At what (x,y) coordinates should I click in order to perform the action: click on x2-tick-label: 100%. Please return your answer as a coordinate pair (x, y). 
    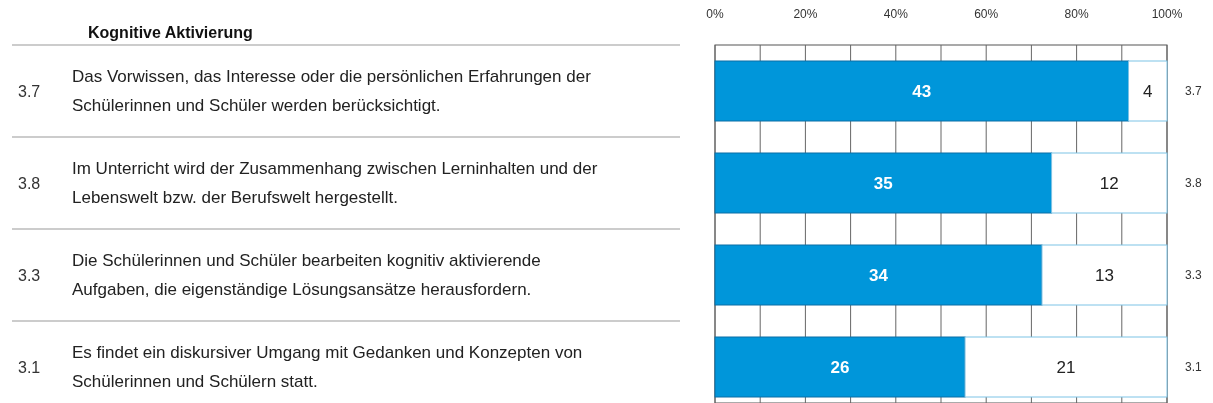
    Looking at the image, I should click on (1167, 14).